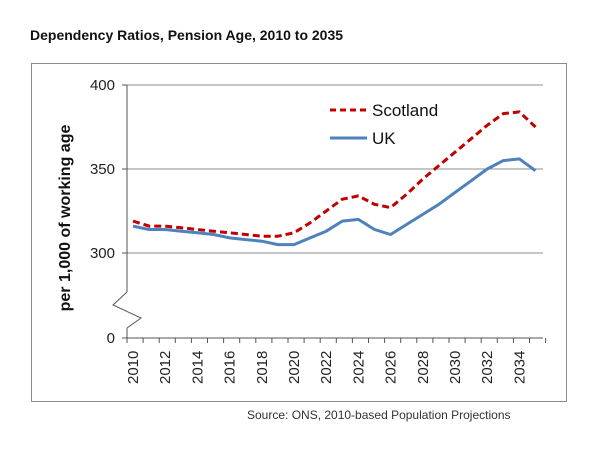 This screenshot has width=599, height=458. Describe the element at coordinates (384, 124) in the screenshot. I see `legend: Scotland UK` at that location.